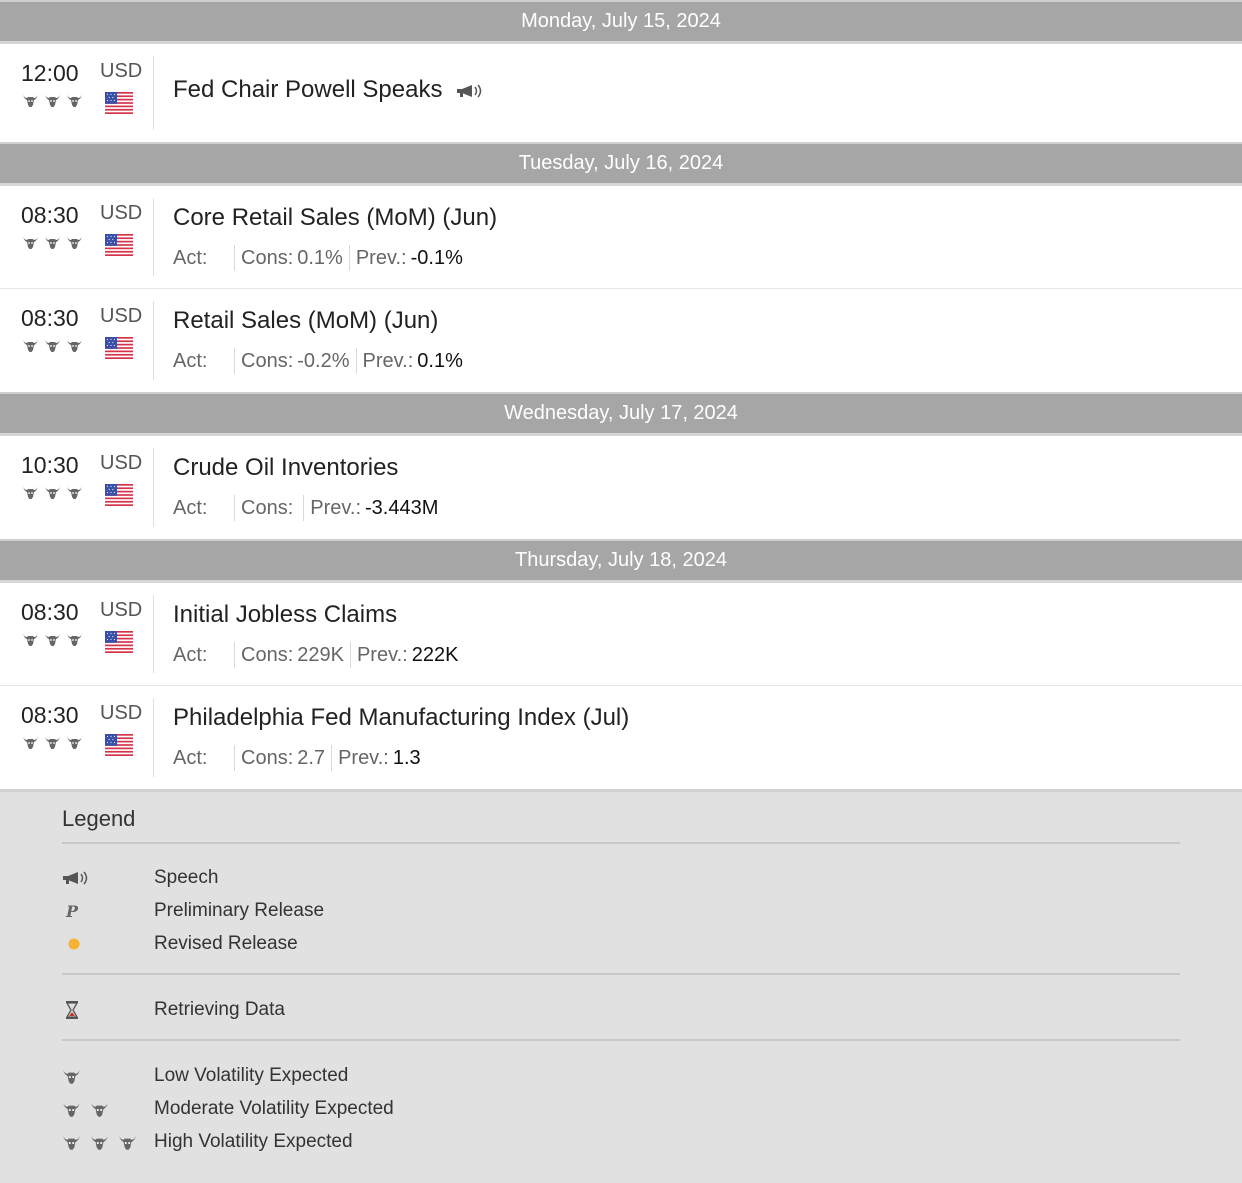 The height and width of the screenshot is (1183, 1242). I want to click on event-values: Act: Cons: -0.2% Prev.: 0.1%, so click(318, 361).